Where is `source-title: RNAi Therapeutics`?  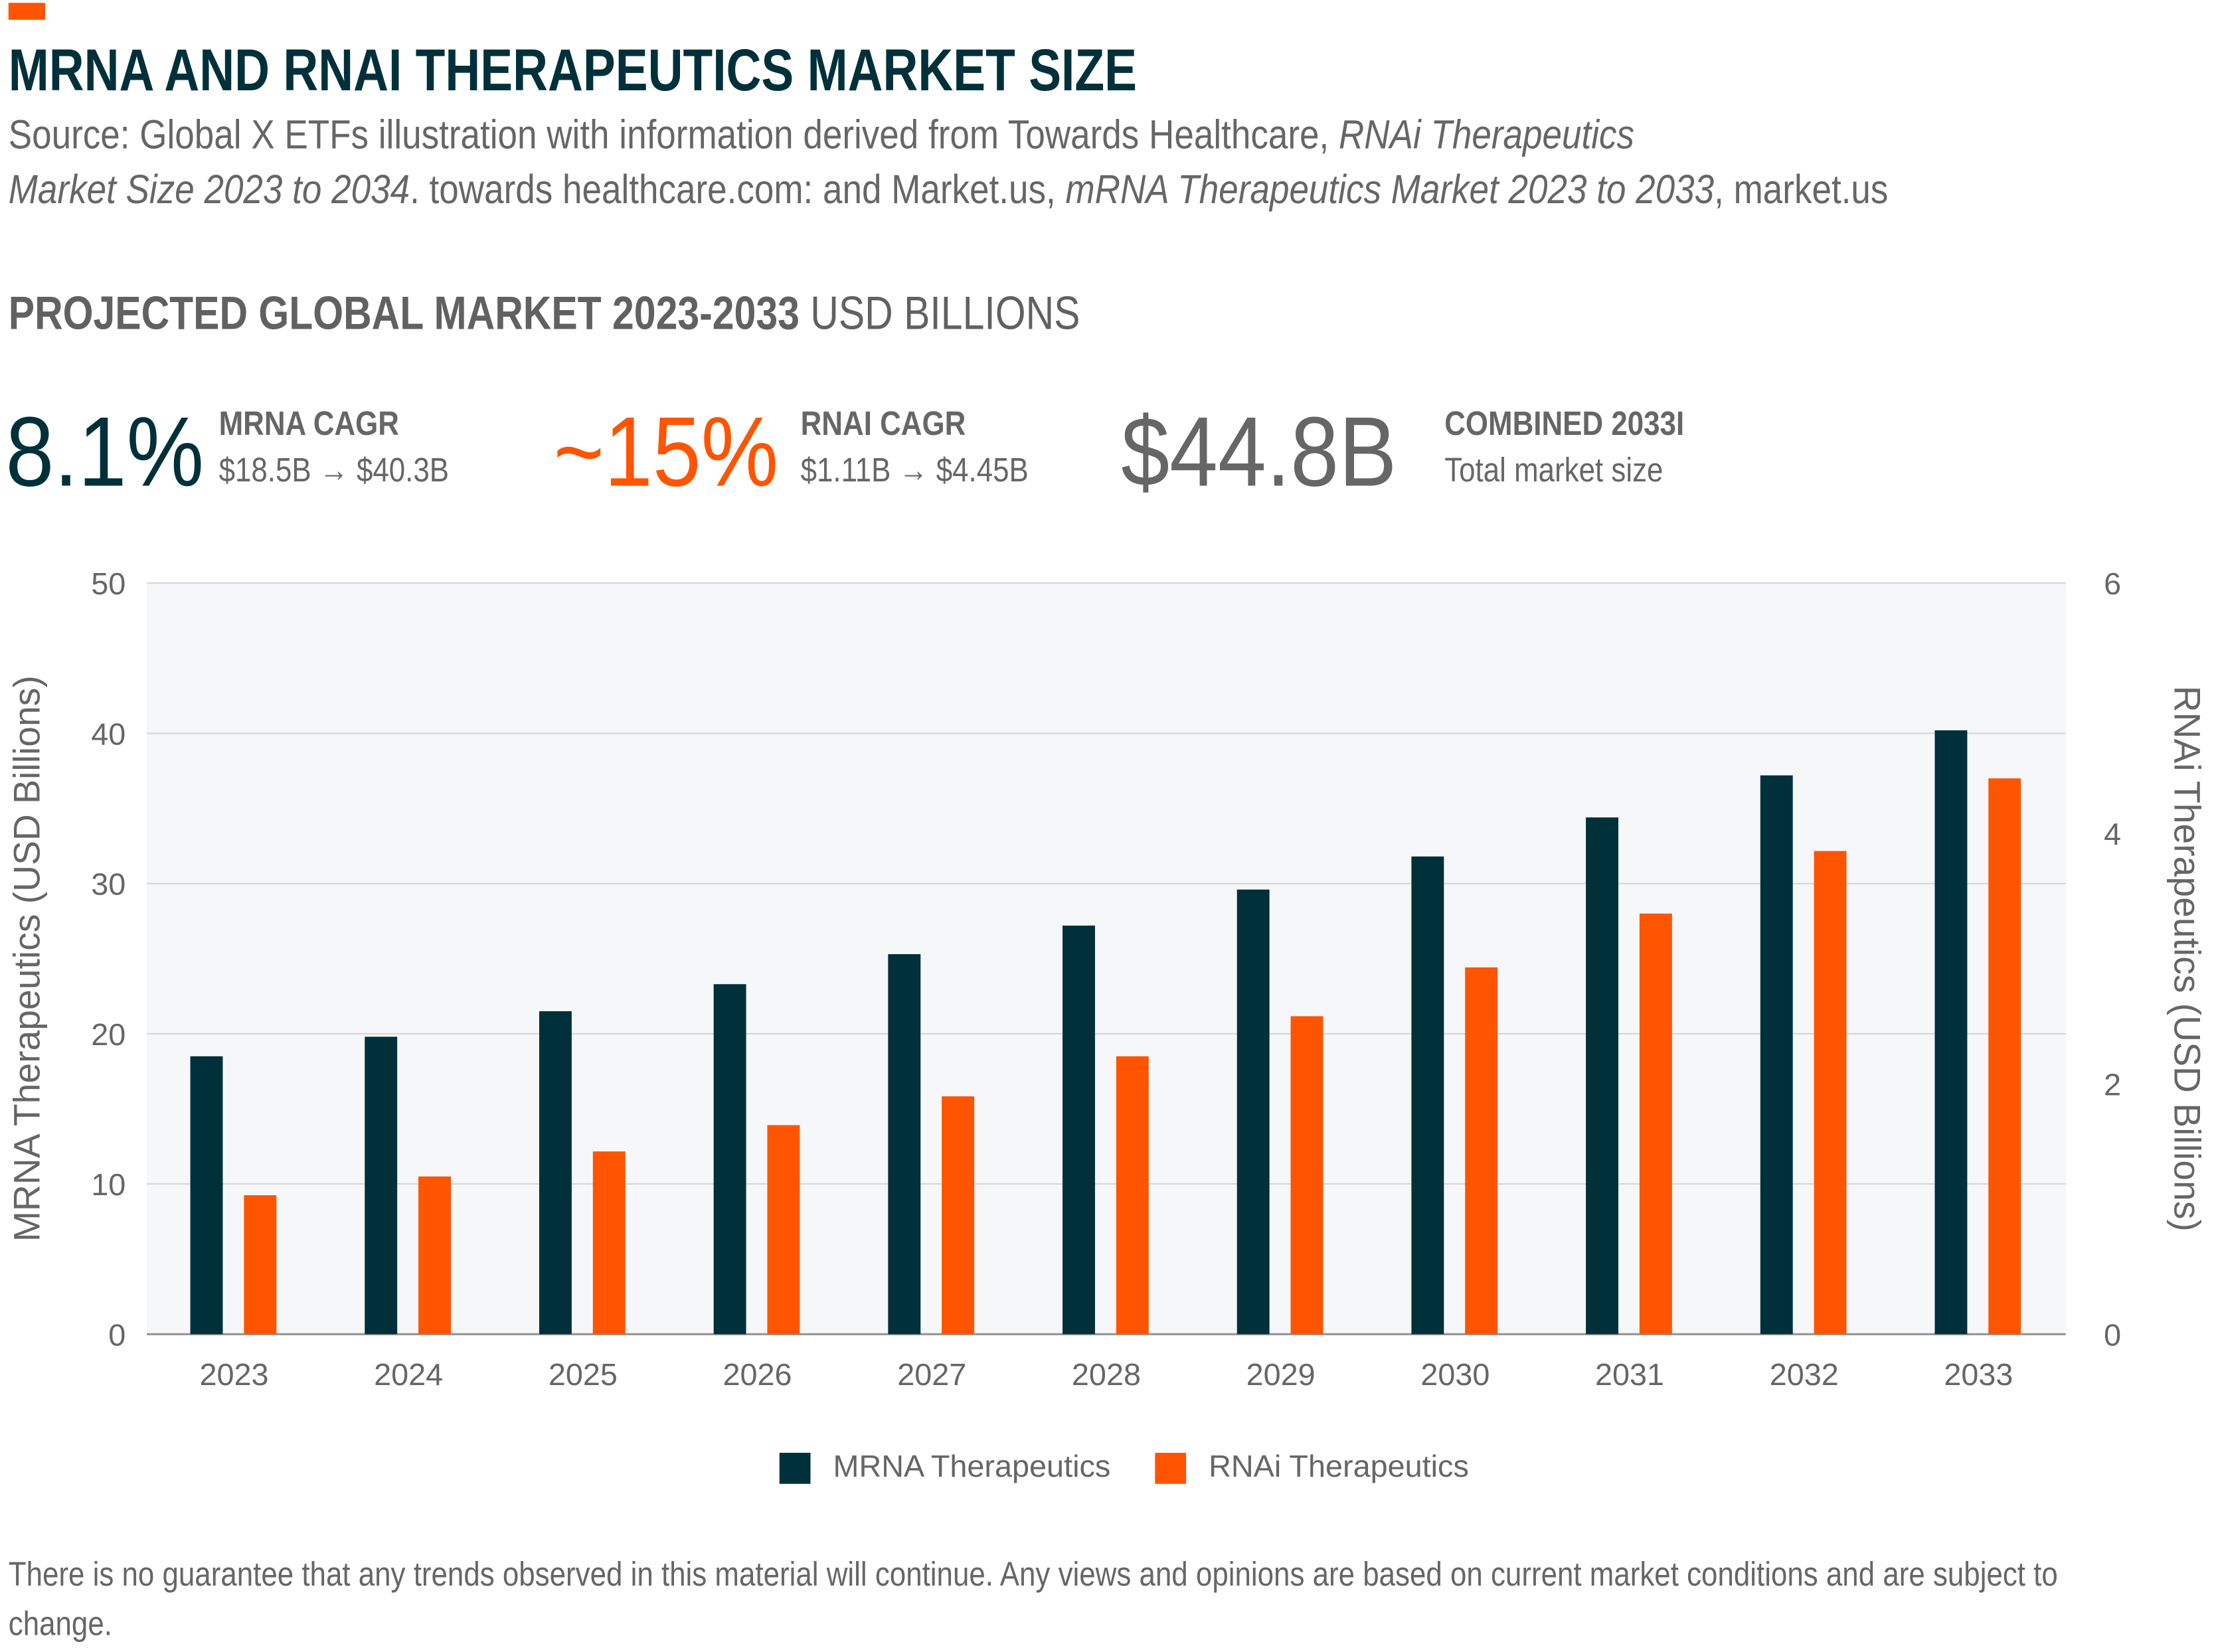 source-title: RNAi Therapeutics is located at coordinates (1486, 136).